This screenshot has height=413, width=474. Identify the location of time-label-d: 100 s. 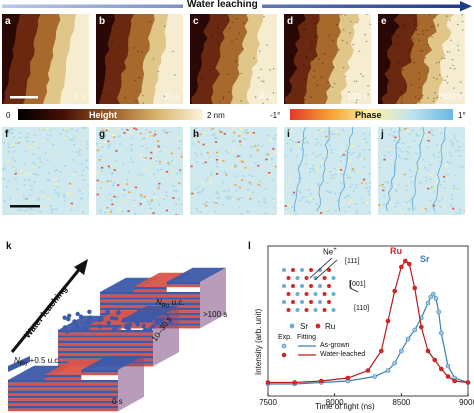
(357, 96).